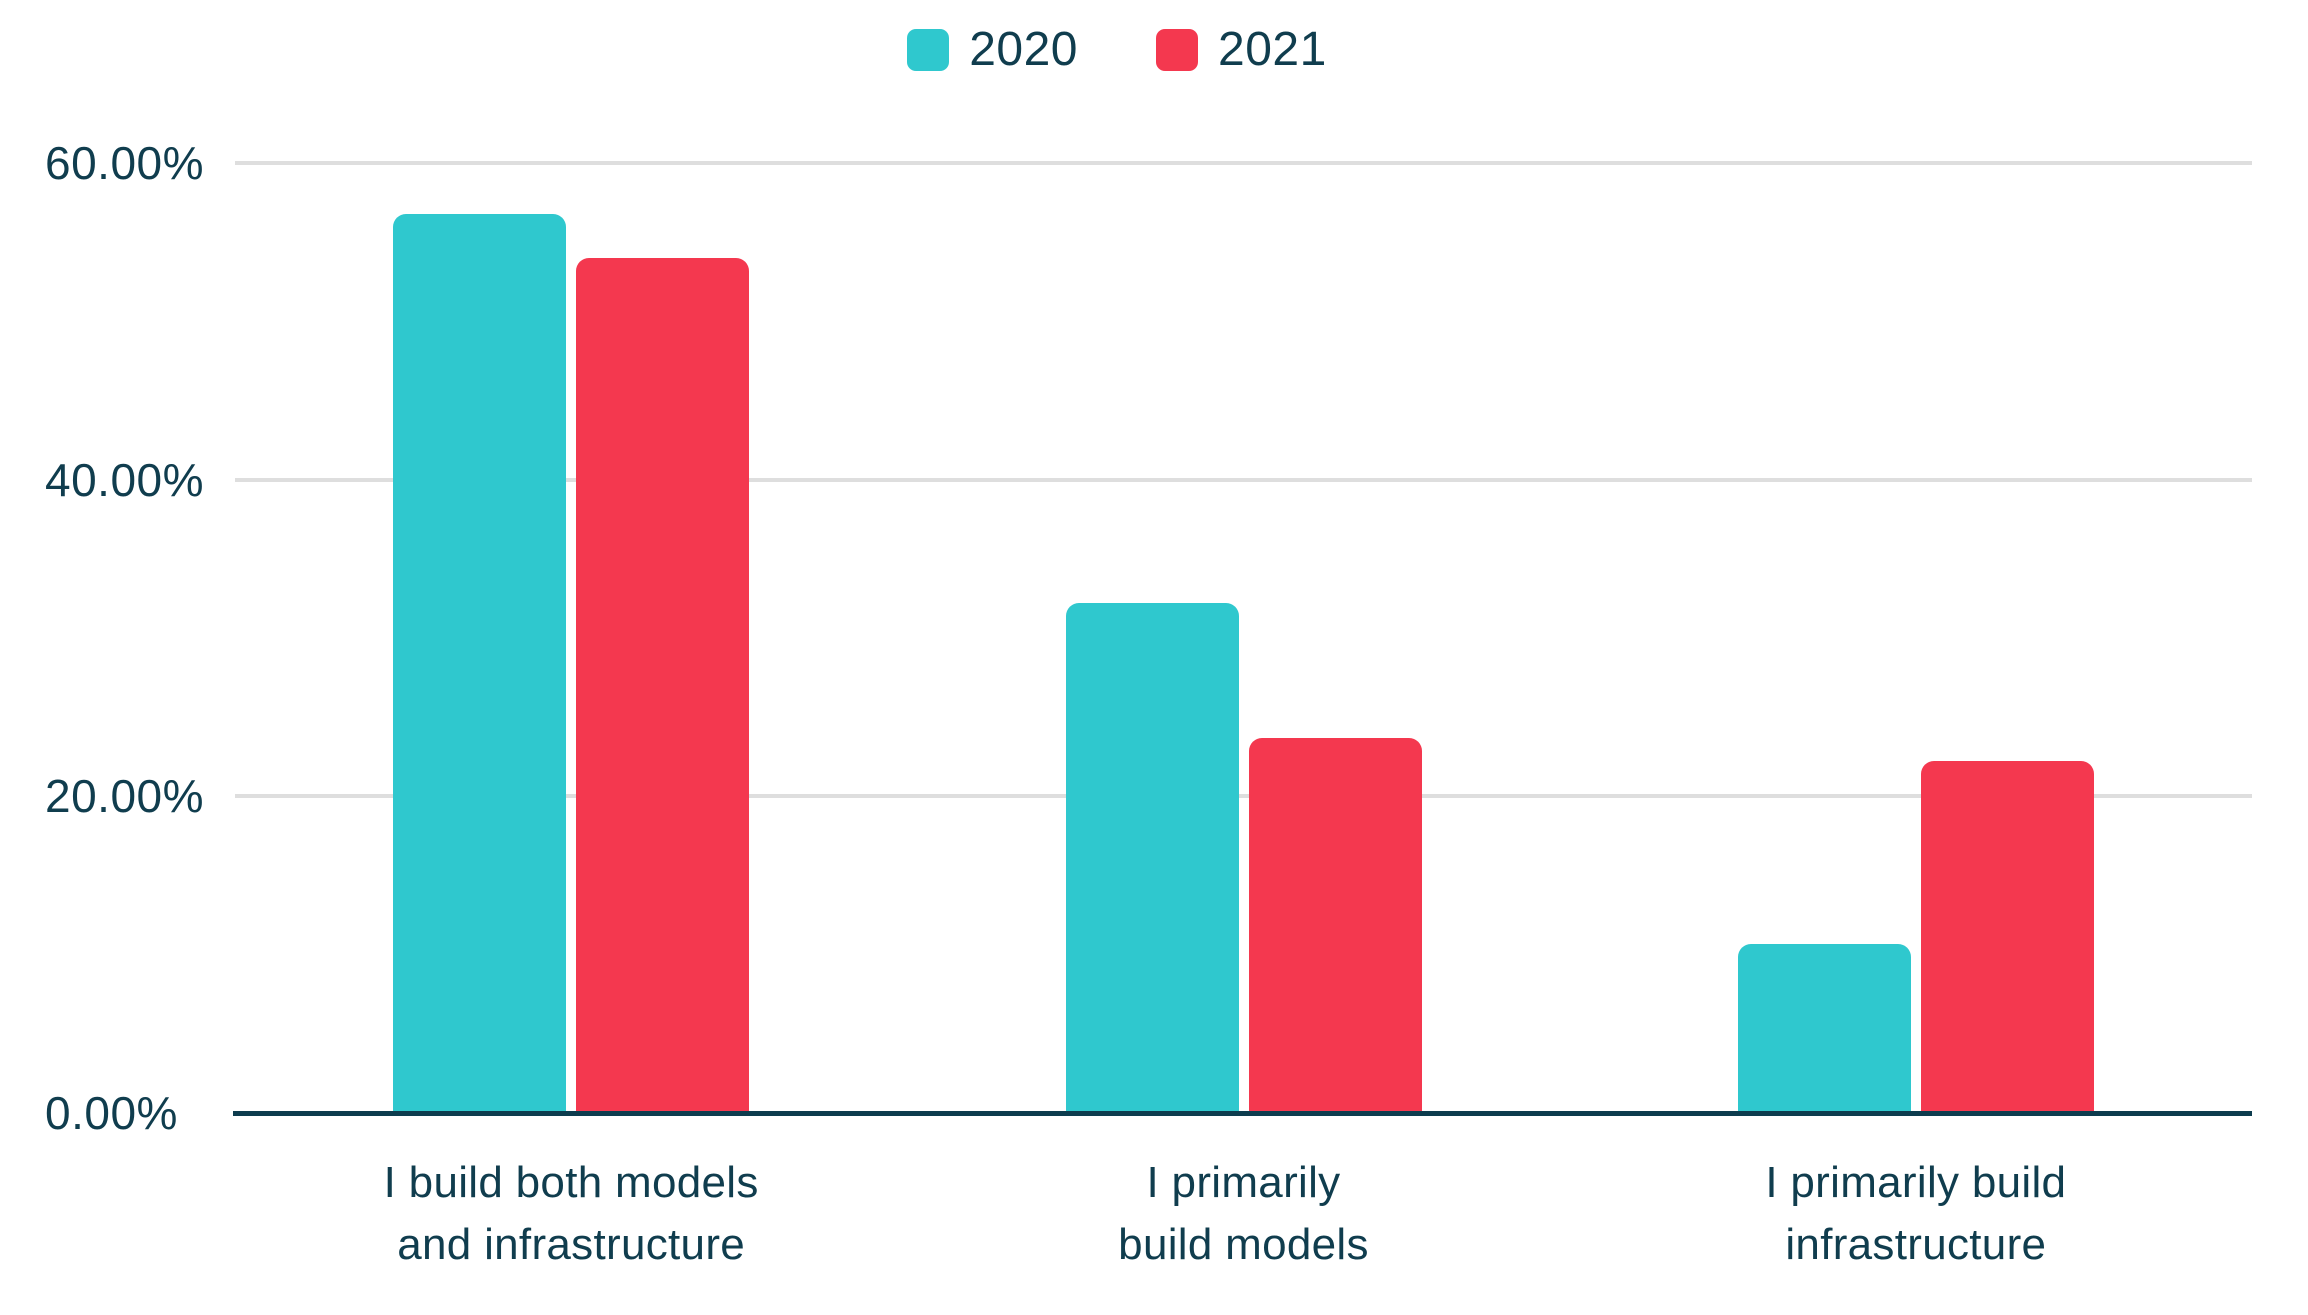 This screenshot has width=2308, height=1315. Describe the element at coordinates (1243, 1244) in the screenshot. I see `x-category-label-line: build models` at that location.